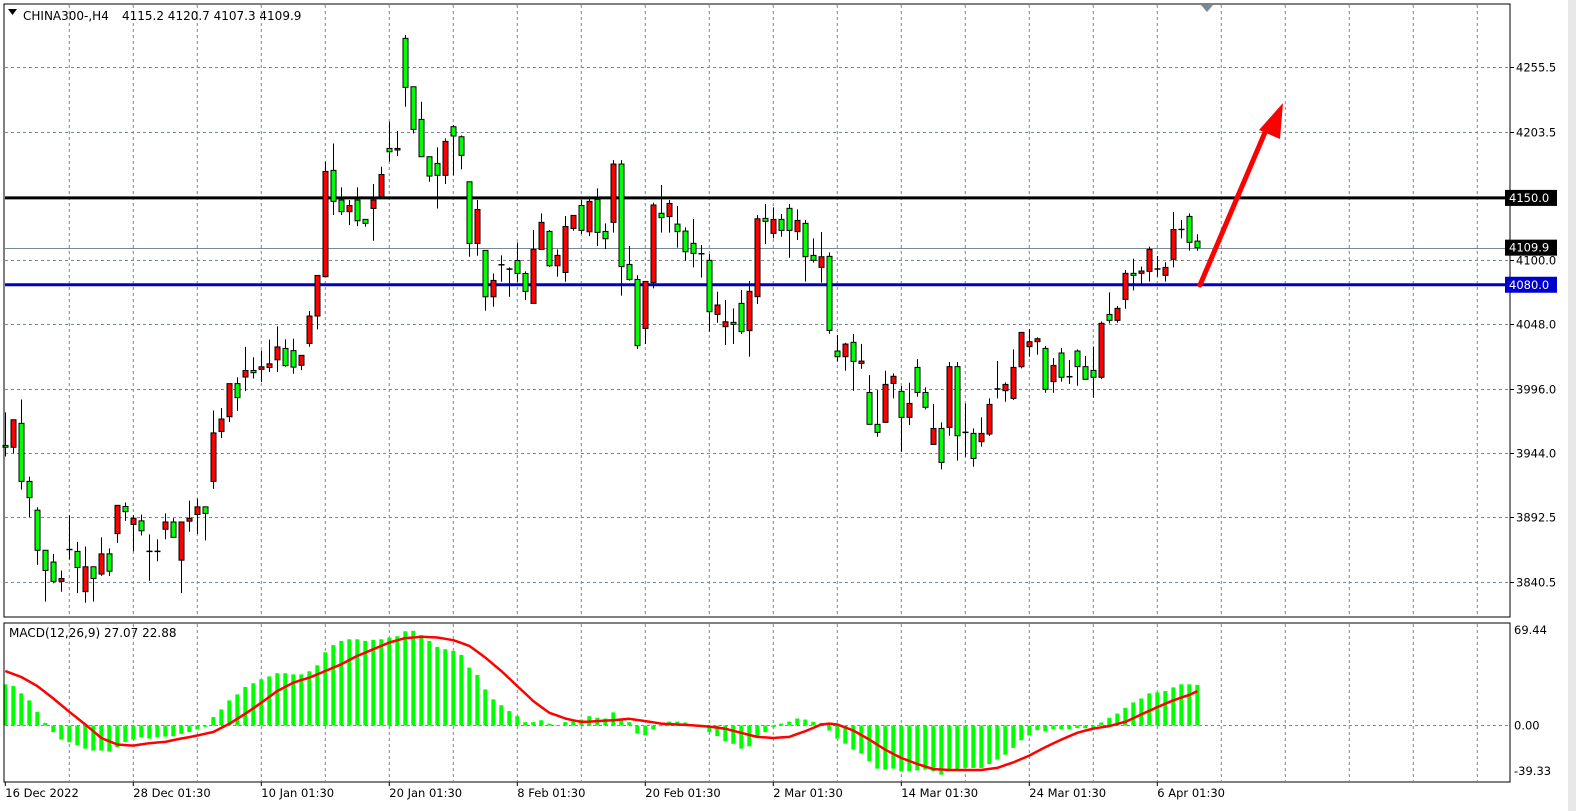  Describe the element at coordinates (1536, 325) in the screenshot. I see `price-tick-label: 4048.0` at that location.